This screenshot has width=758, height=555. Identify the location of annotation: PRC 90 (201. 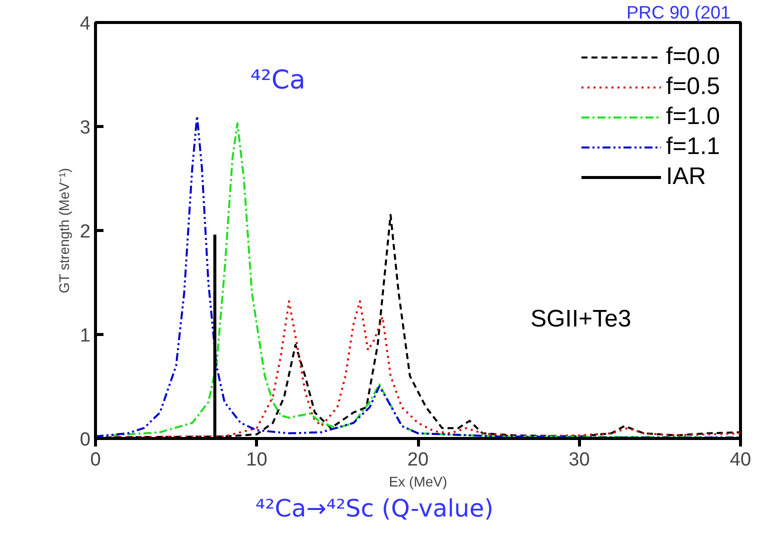
(678, 12).